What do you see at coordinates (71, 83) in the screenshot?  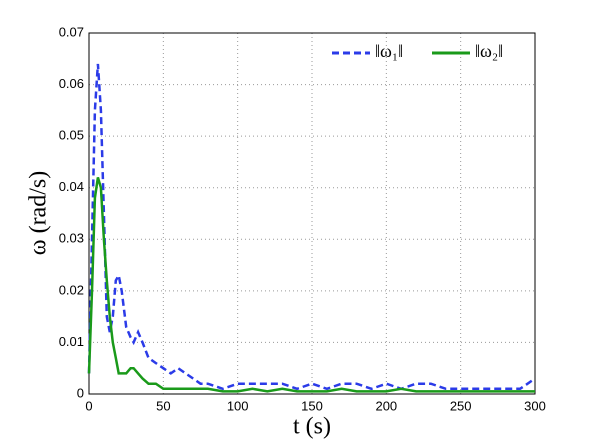 I see `y-tick-label: 0.06` at bounding box center [71, 83].